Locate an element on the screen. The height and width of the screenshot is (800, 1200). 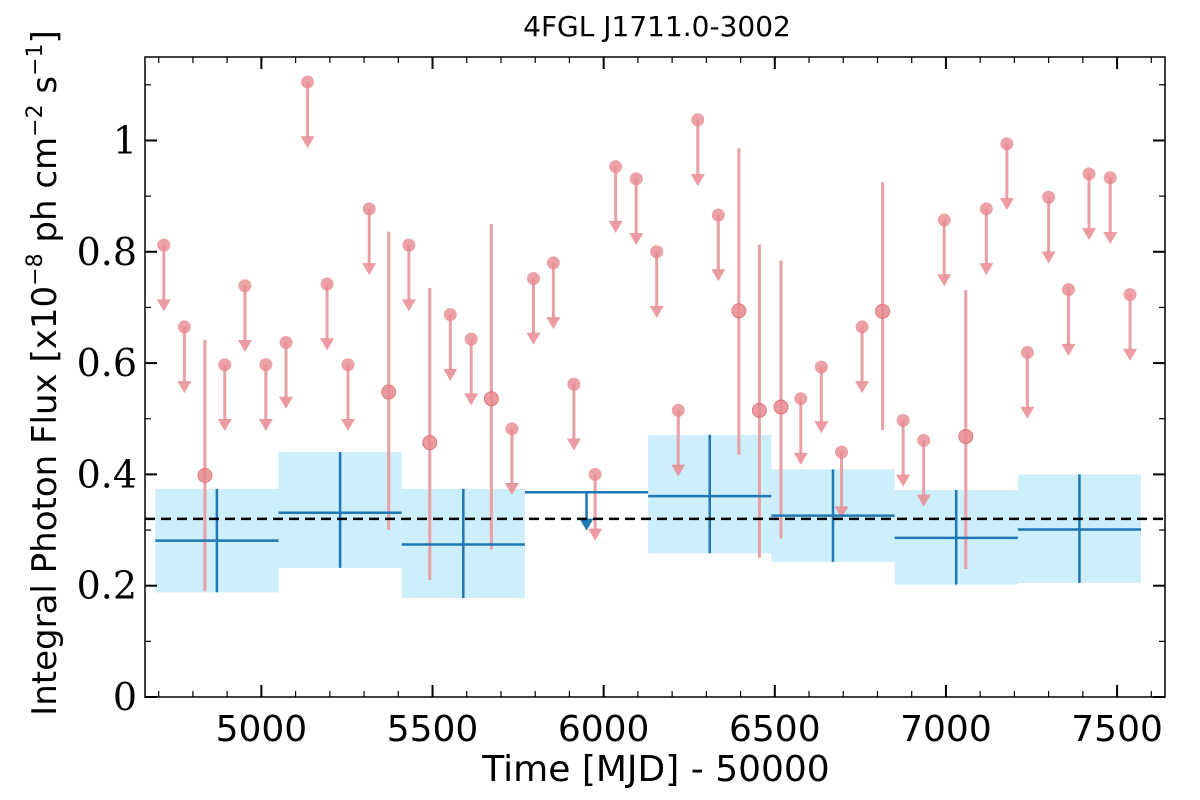
x-tick-label: 7000 is located at coordinates (946, 729).